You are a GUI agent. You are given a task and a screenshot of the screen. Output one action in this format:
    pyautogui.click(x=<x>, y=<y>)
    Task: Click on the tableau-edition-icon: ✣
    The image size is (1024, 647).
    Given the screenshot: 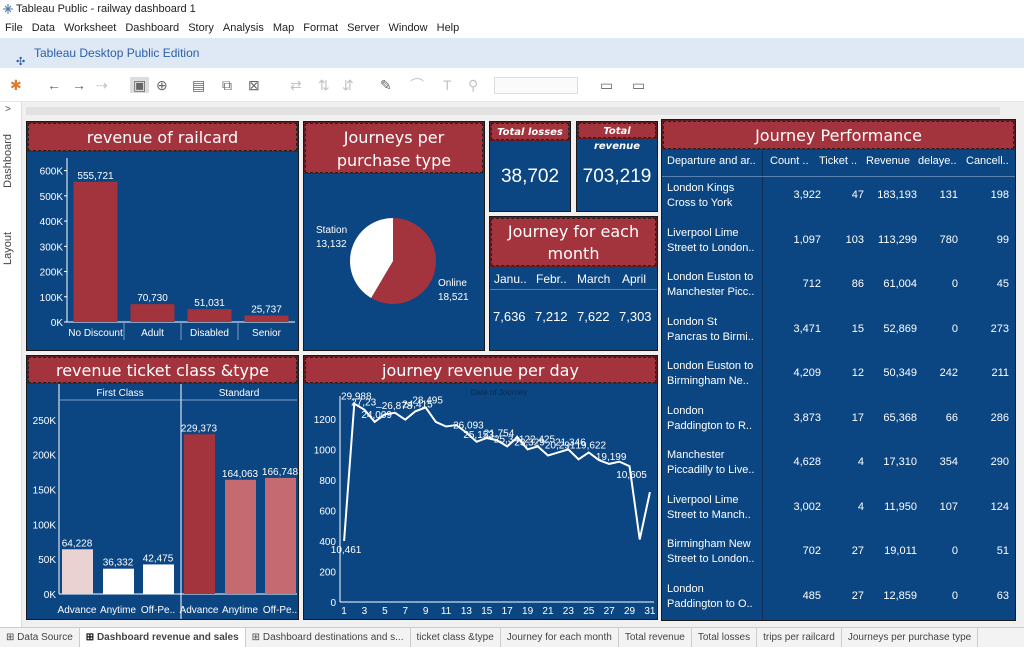 What is the action you would take?
    pyautogui.click(x=21, y=62)
    